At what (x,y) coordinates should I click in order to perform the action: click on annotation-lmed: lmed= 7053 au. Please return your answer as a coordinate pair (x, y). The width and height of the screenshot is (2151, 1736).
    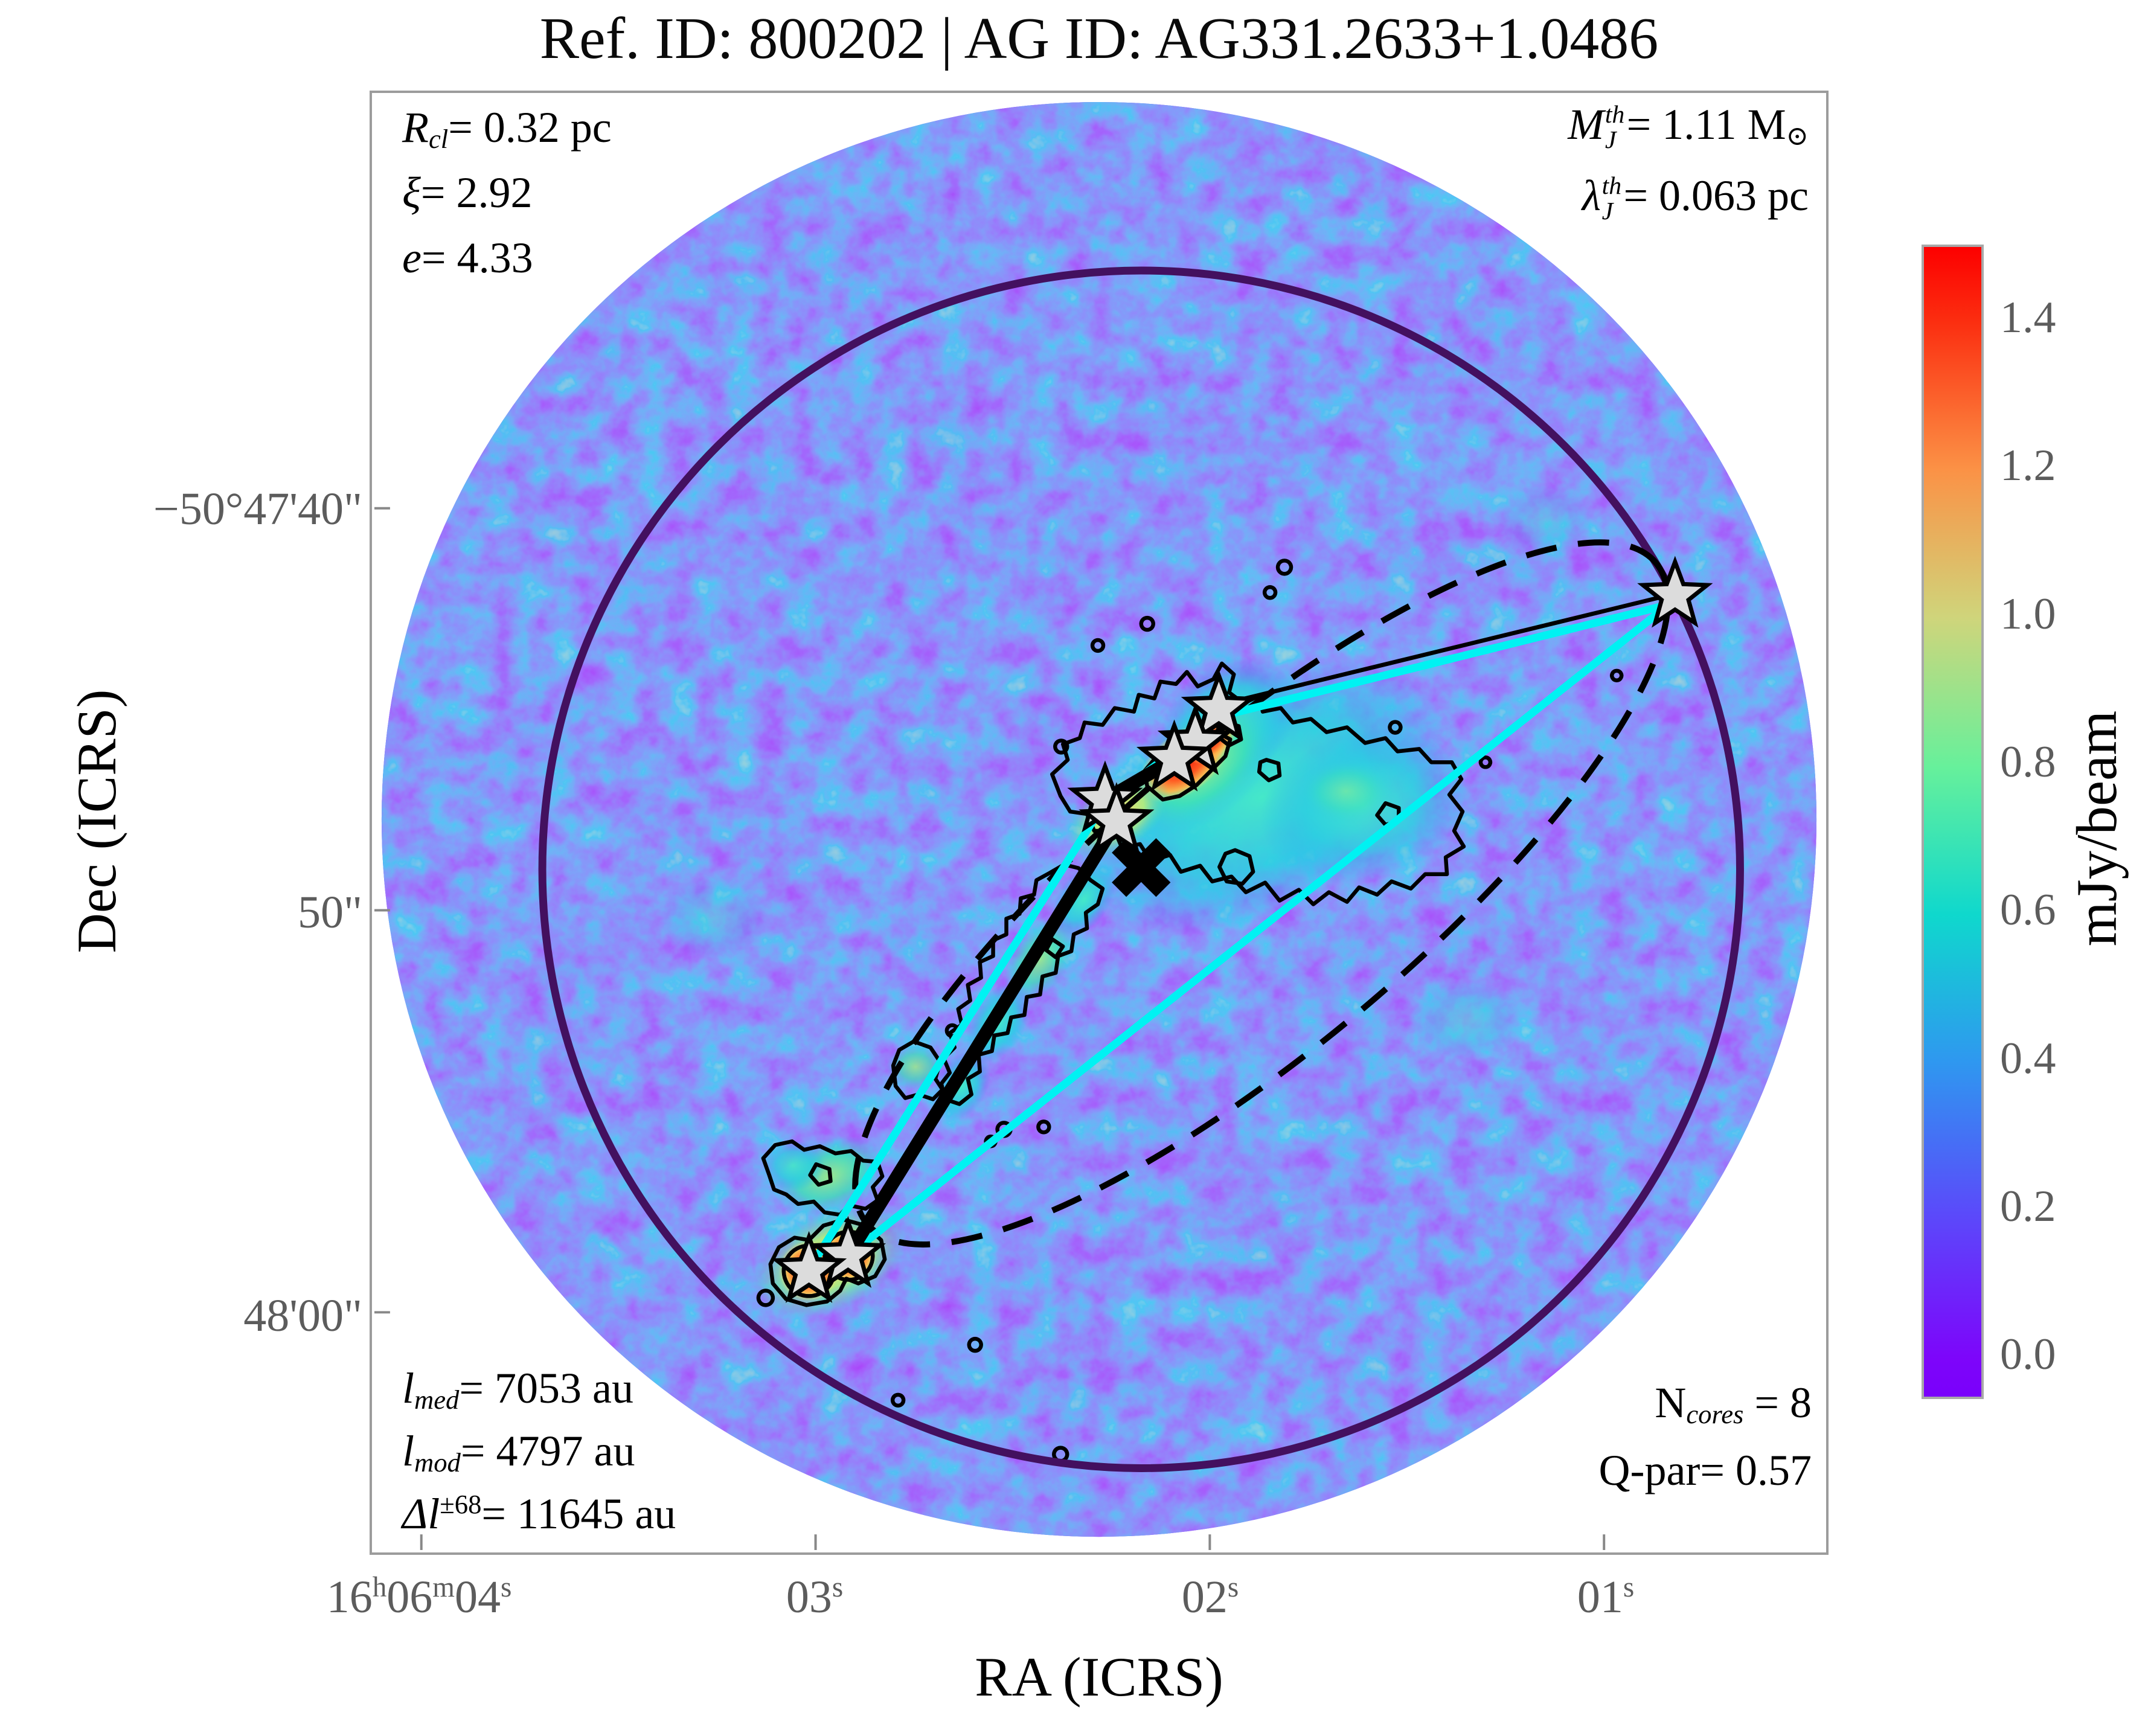
    Looking at the image, I should click on (518, 1389).